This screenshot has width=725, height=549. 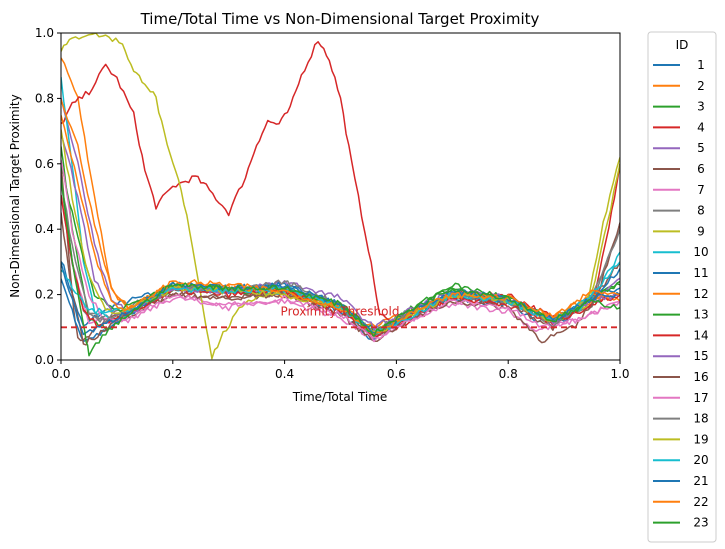 I want to click on legend-label-23: 23, so click(x=700, y=523).